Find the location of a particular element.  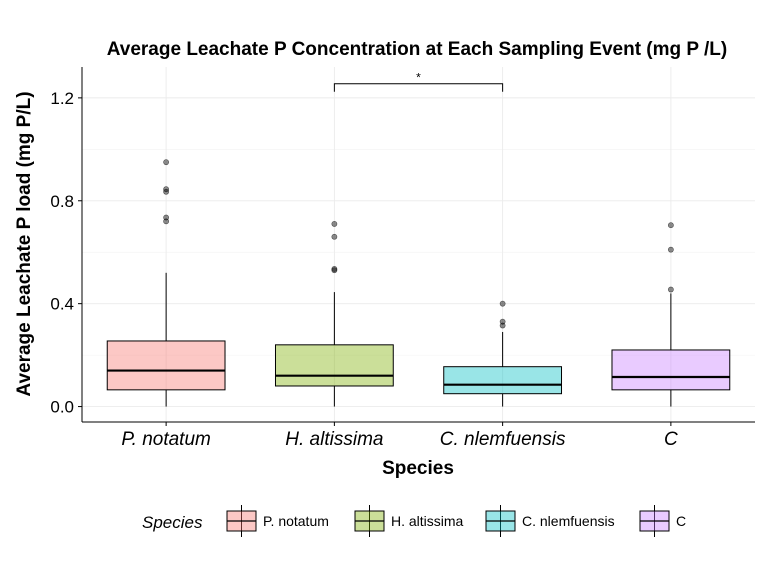

y-axis-label: Average Leachate P load (mg P/L) is located at coordinates (24, 243).